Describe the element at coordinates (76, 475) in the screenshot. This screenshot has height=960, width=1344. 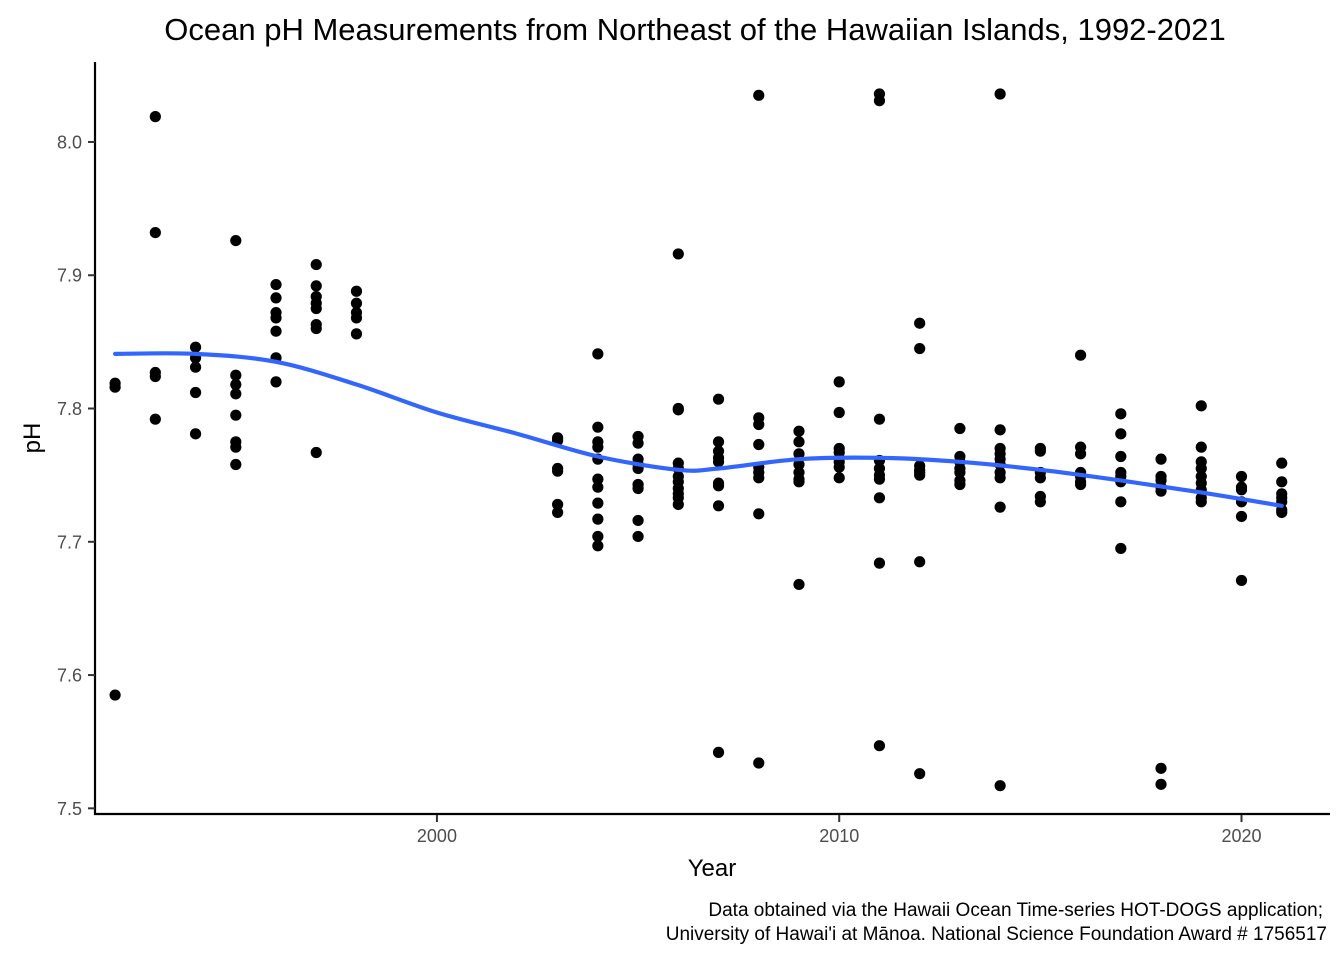
I see `y-axis-ticks: 7.5 7.6 7.7 7.8 7.9 8.0` at that location.